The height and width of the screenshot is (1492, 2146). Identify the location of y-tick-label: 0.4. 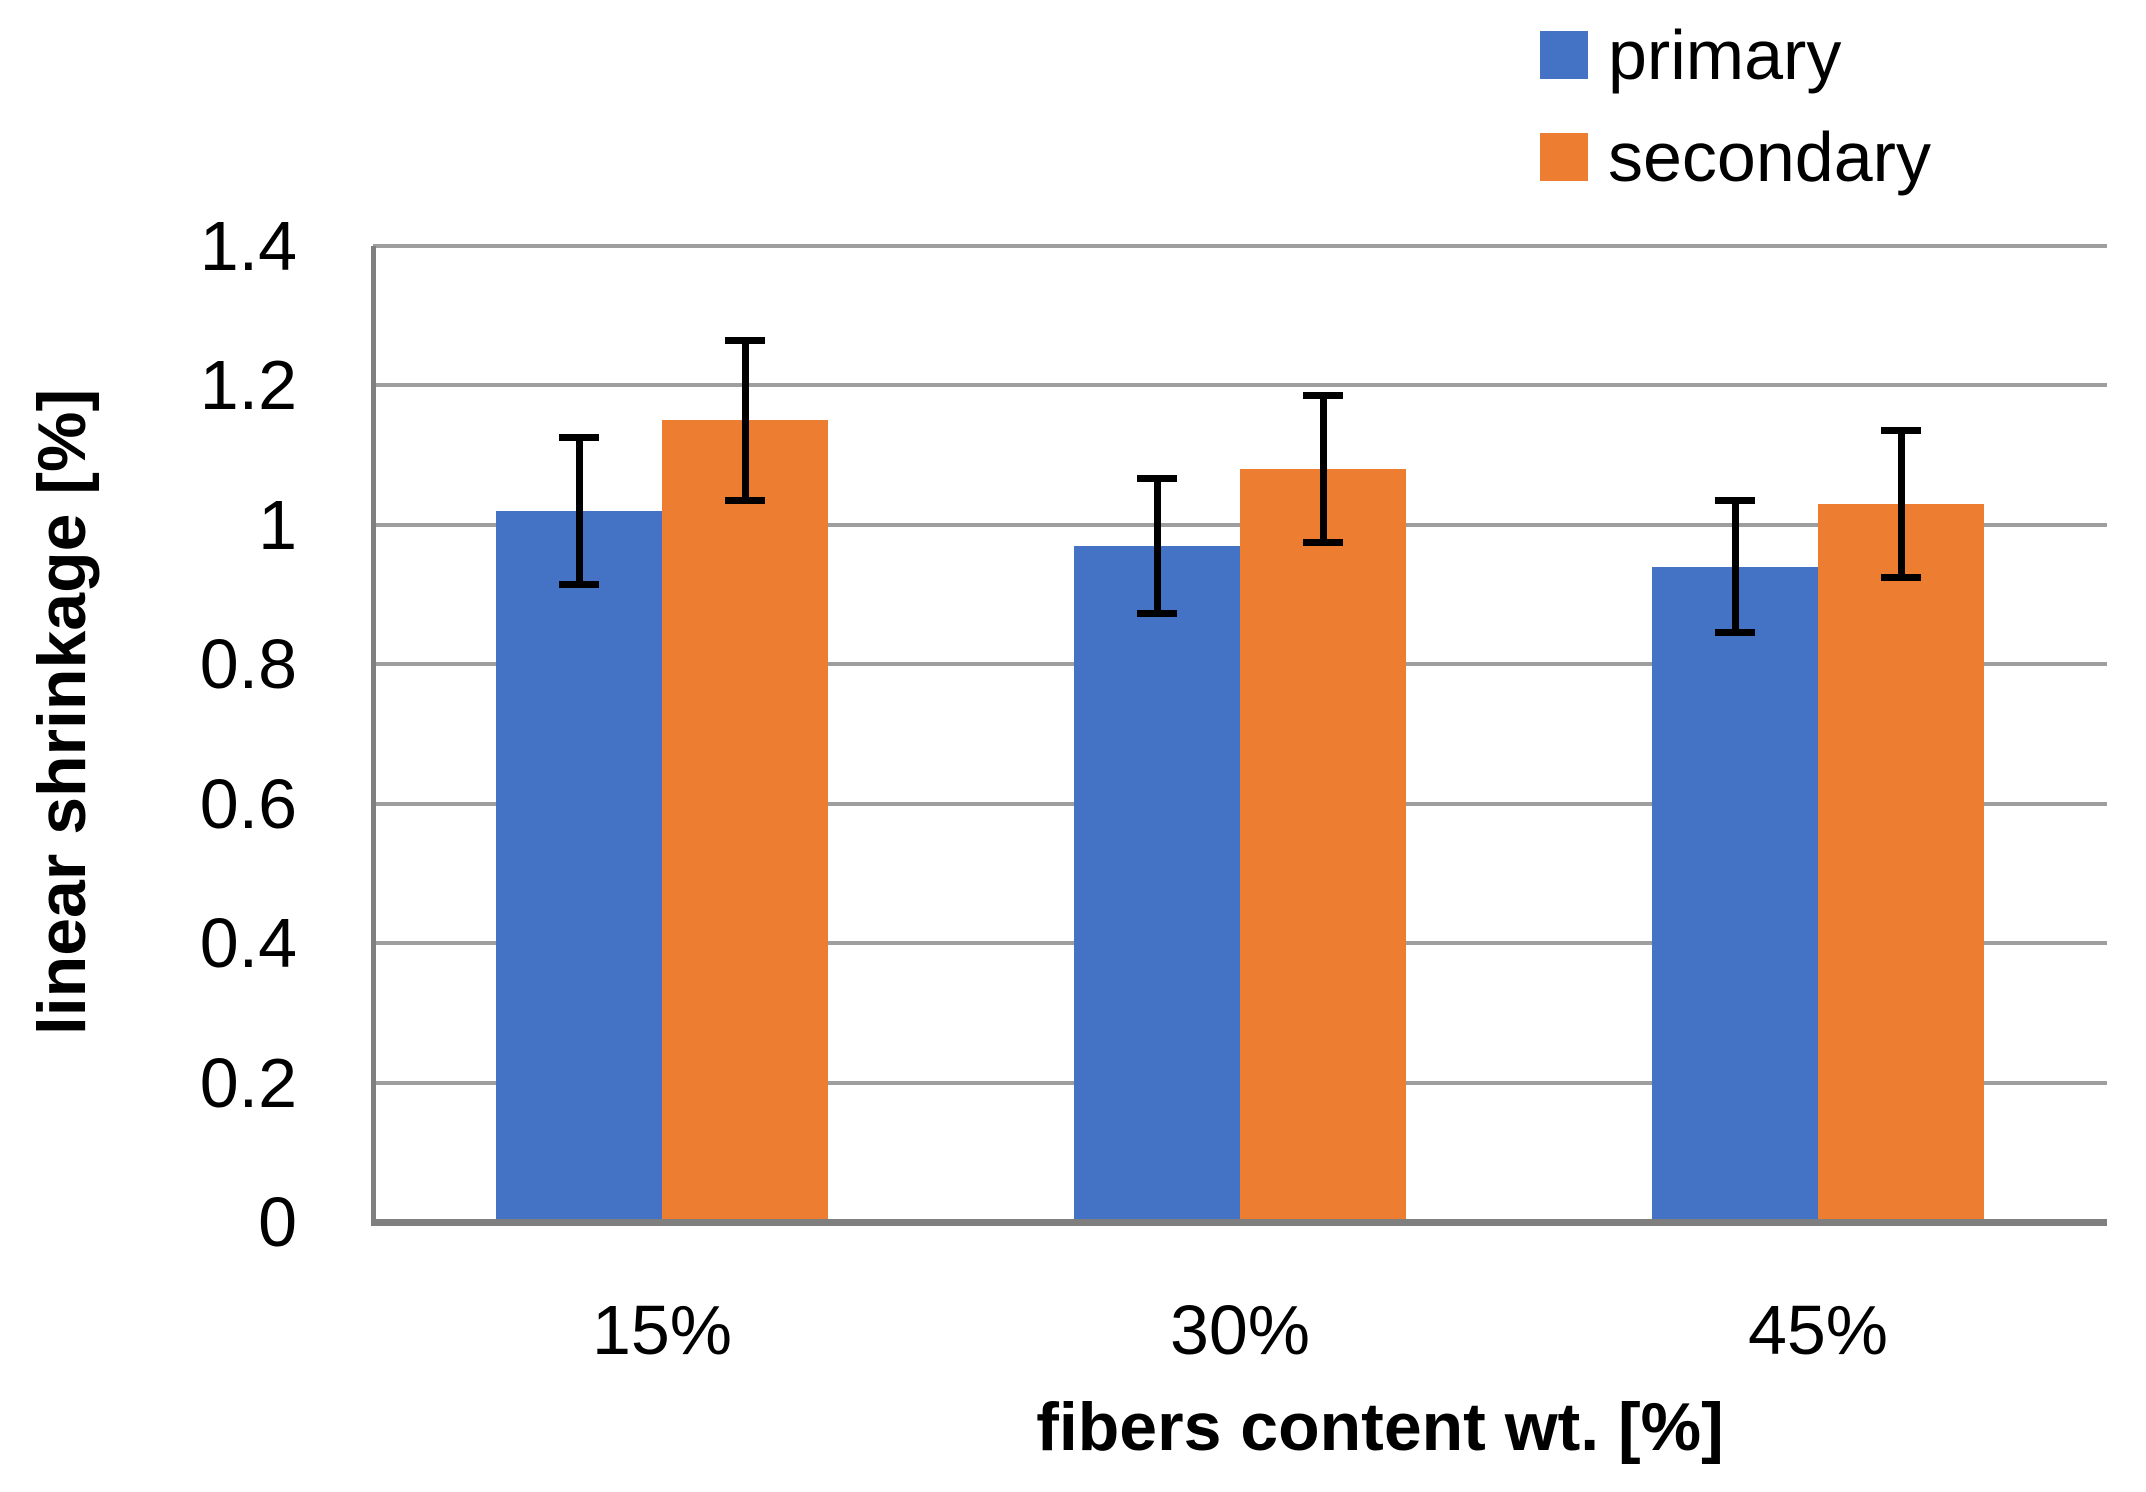
(248, 943).